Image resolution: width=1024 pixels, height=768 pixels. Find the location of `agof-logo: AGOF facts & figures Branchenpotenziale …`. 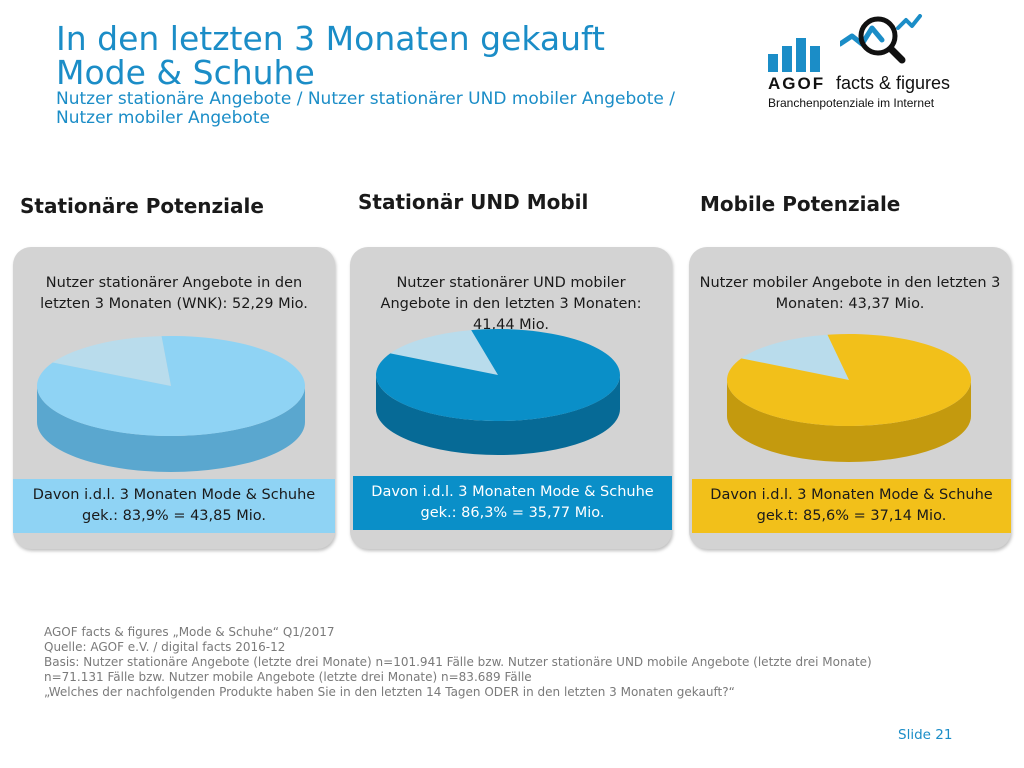

agof-logo: AGOF facts & figures Branchenpotenziale … is located at coordinates (864, 64).